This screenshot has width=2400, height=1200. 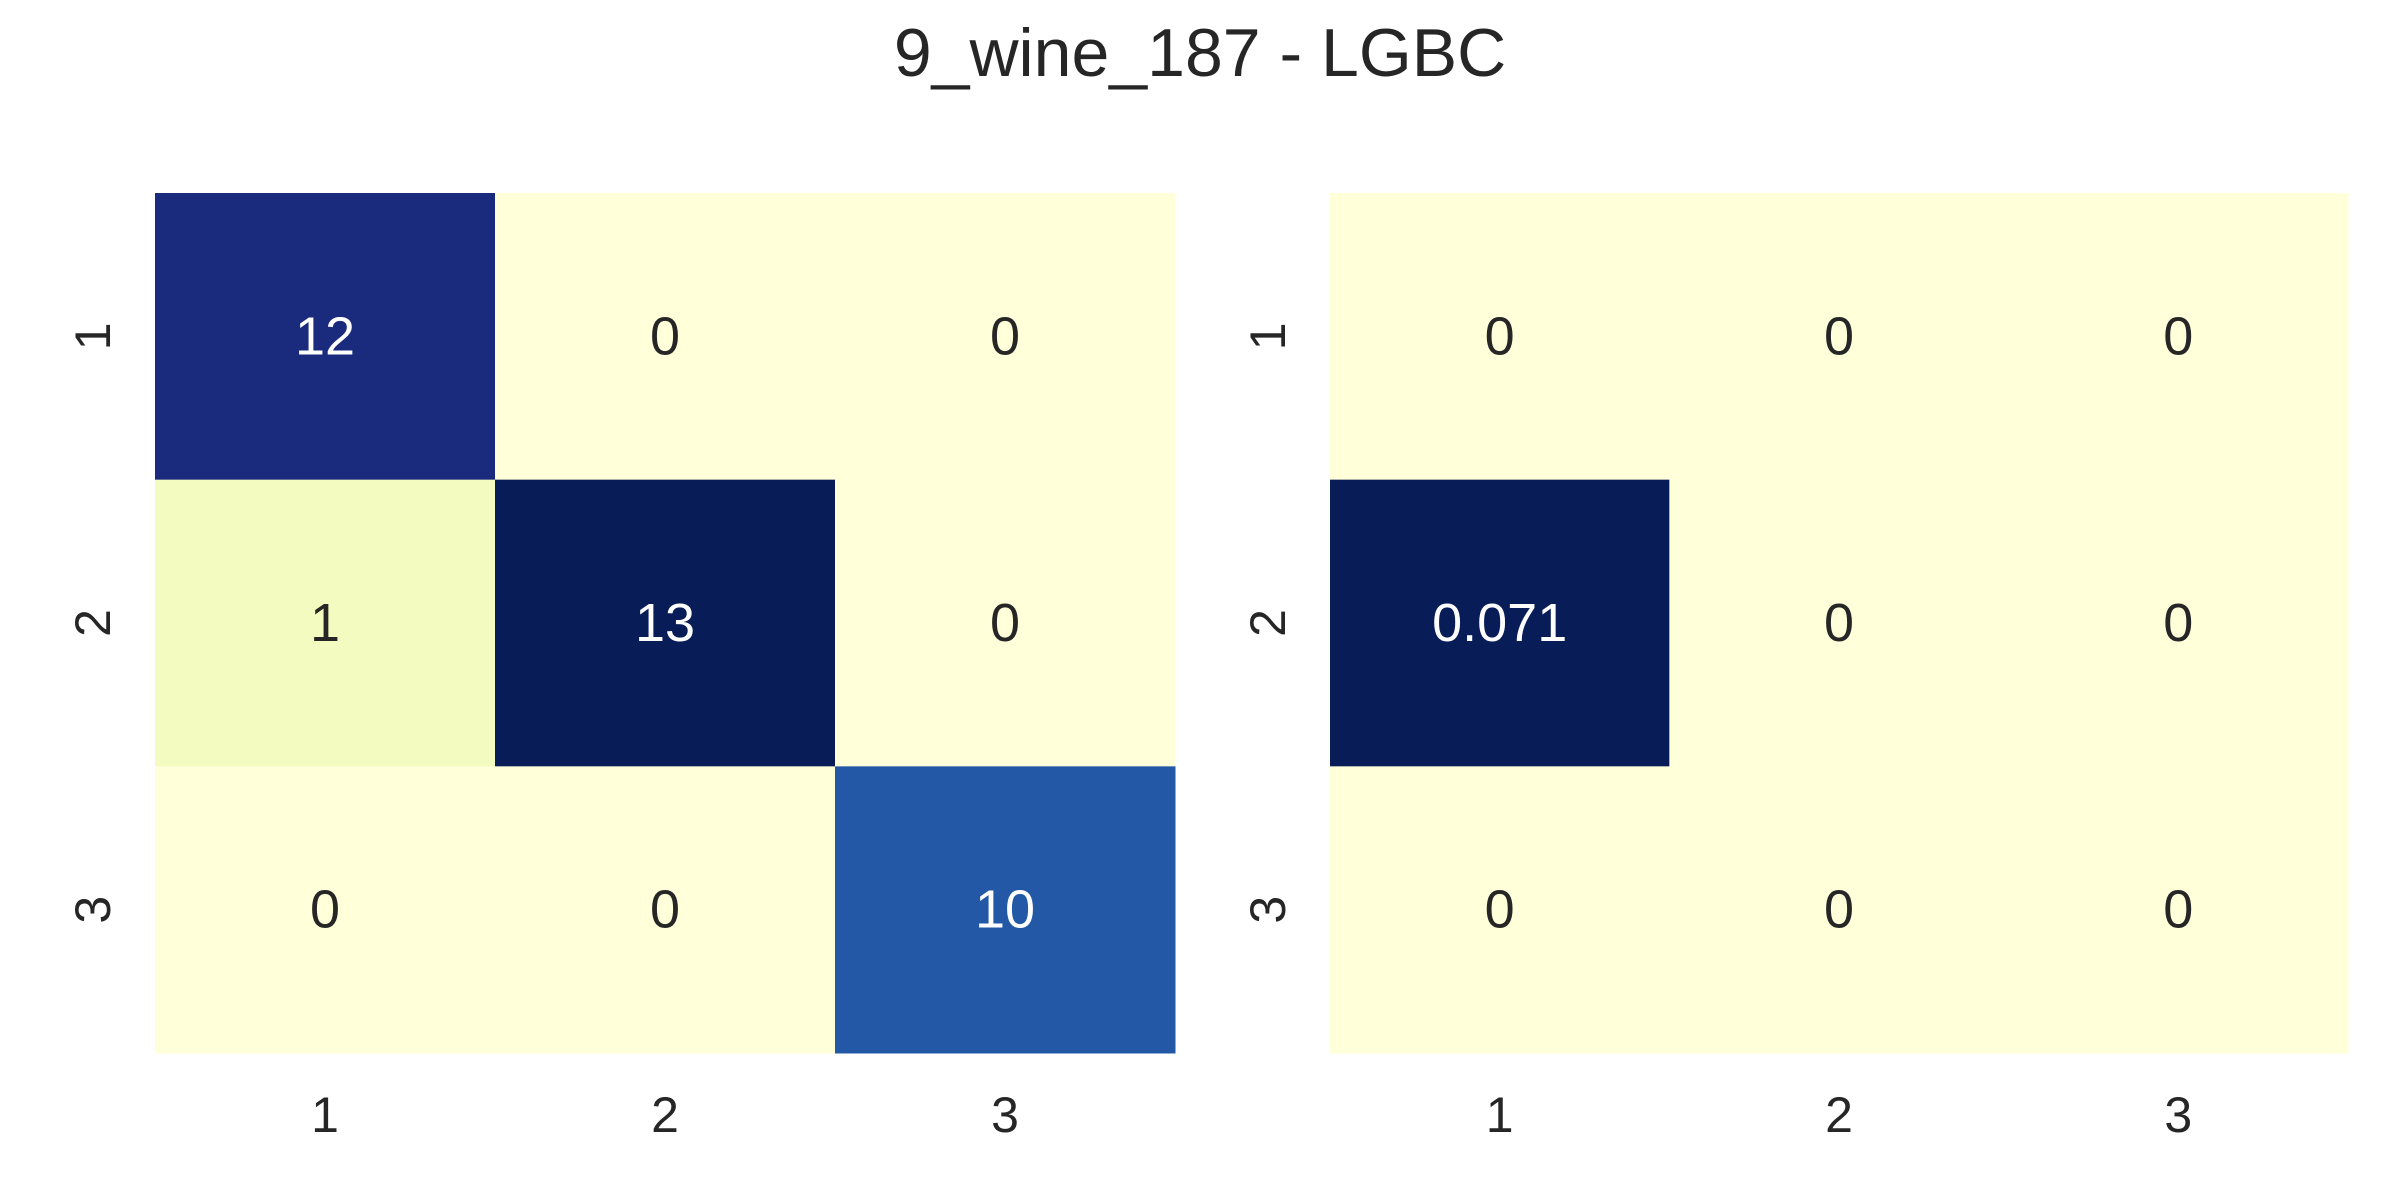 I want to click on heatmap-1-cell-r2-c1, so click(x=1500, y=623).